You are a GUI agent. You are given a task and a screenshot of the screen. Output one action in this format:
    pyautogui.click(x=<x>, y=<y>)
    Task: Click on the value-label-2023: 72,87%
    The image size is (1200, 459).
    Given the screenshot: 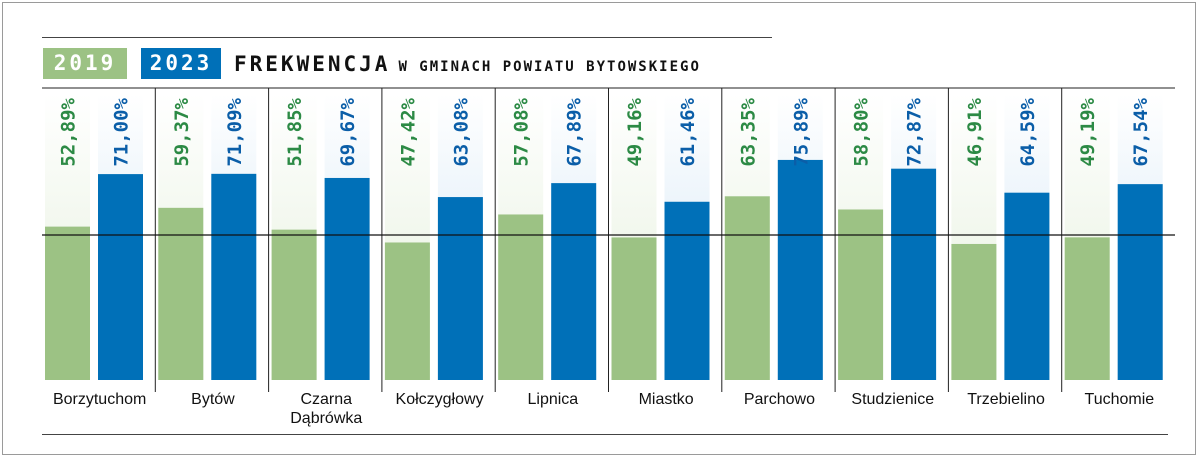 What is the action you would take?
    pyautogui.click(x=915, y=131)
    